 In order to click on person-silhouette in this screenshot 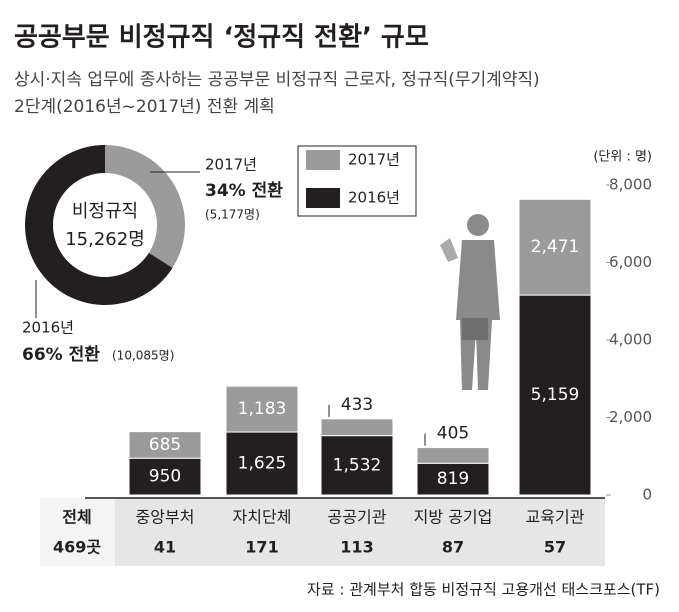, I will do `click(470, 302)`.